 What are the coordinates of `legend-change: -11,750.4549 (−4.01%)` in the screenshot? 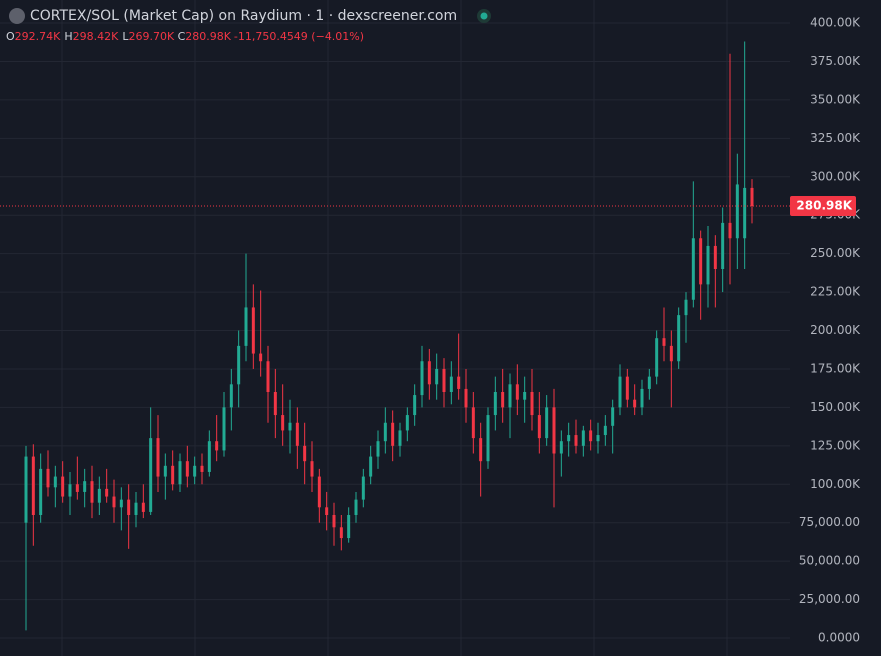 It's located at (299, 36).